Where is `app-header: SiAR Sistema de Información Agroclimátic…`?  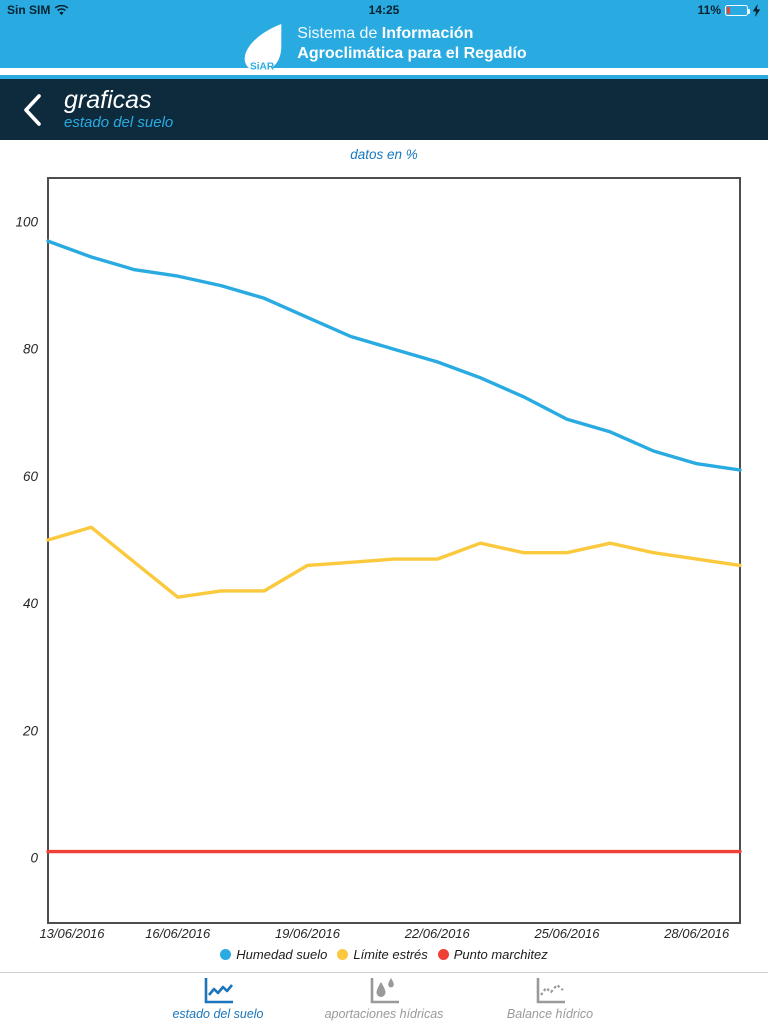
app-header: SiAR Sistema de Información Agroclimátic… is located at coordinates (384, 46).